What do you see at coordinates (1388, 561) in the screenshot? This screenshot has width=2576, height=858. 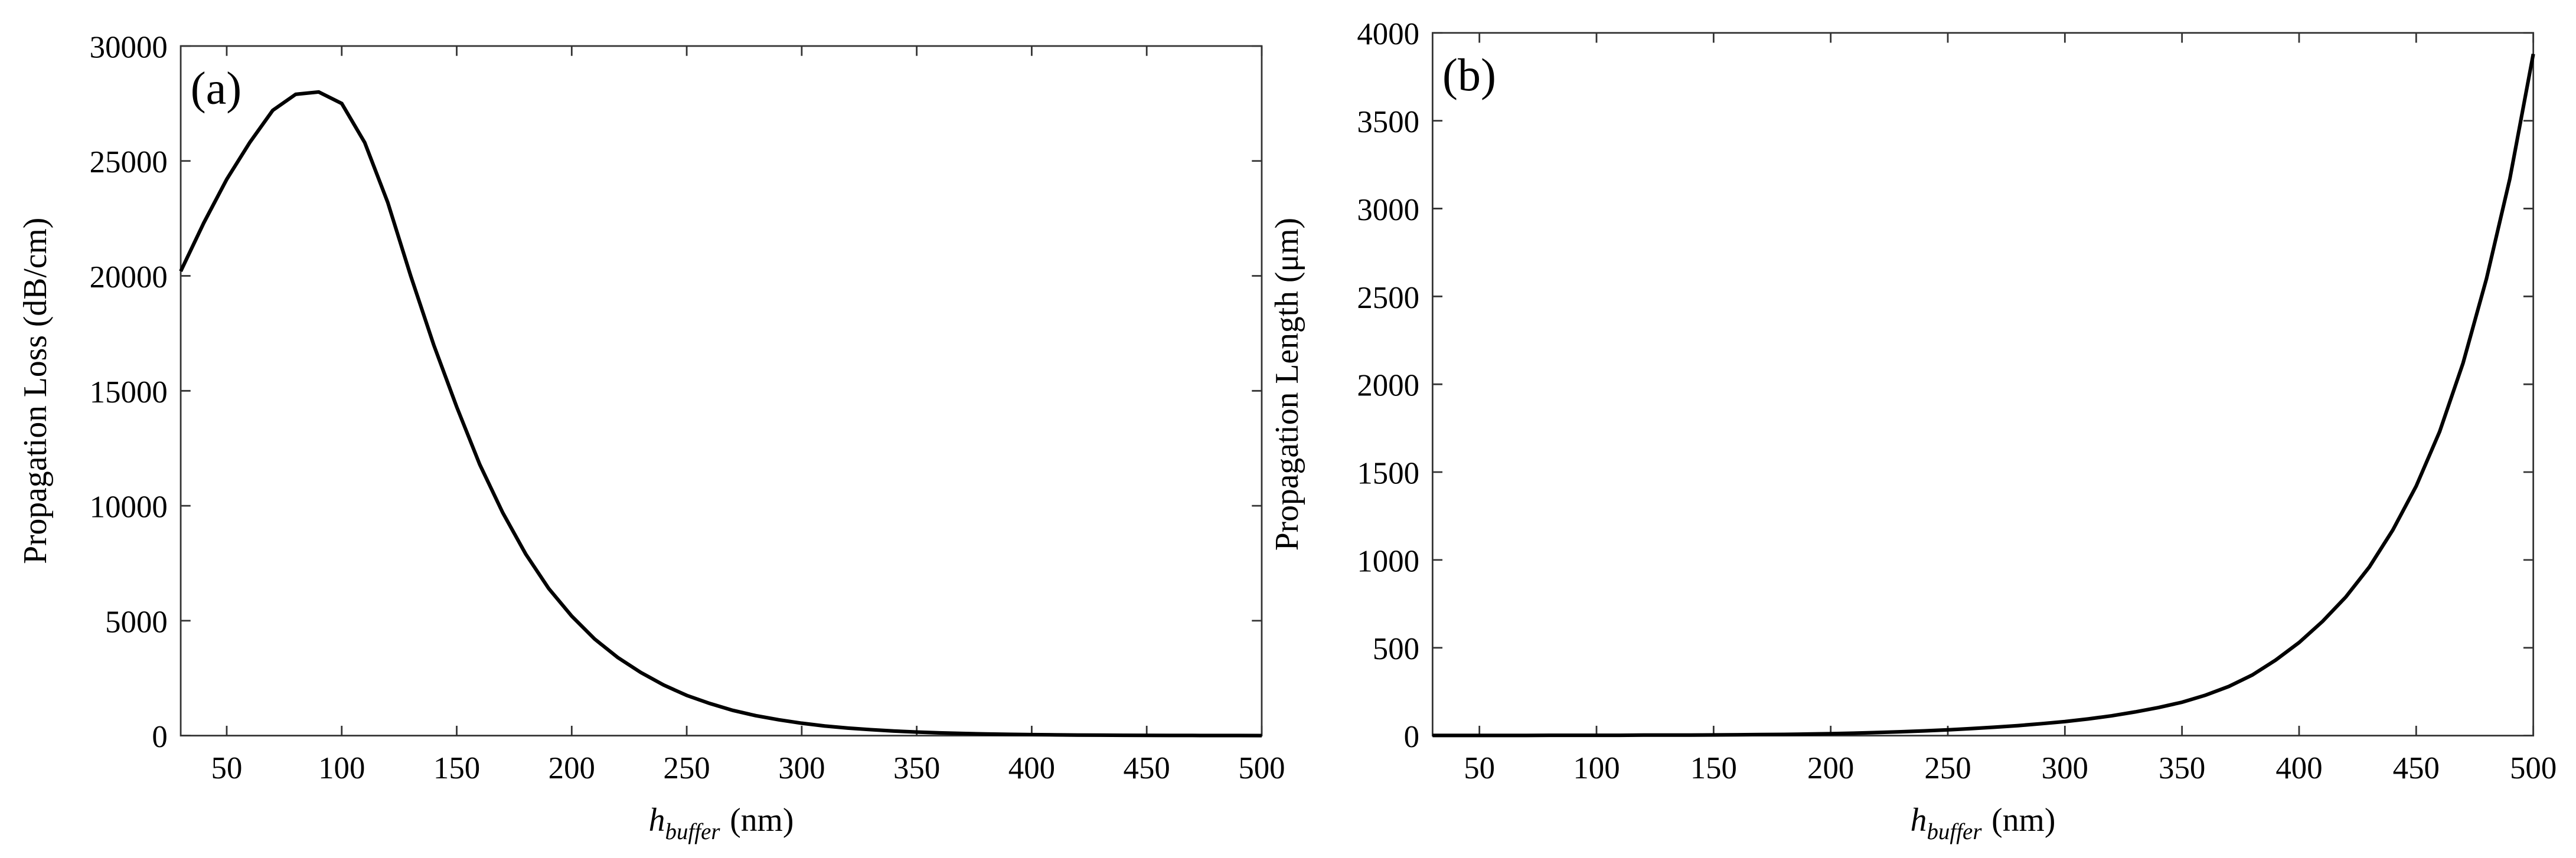 I see `y-tick-label: 1000` at bounding box center [1388, 561].